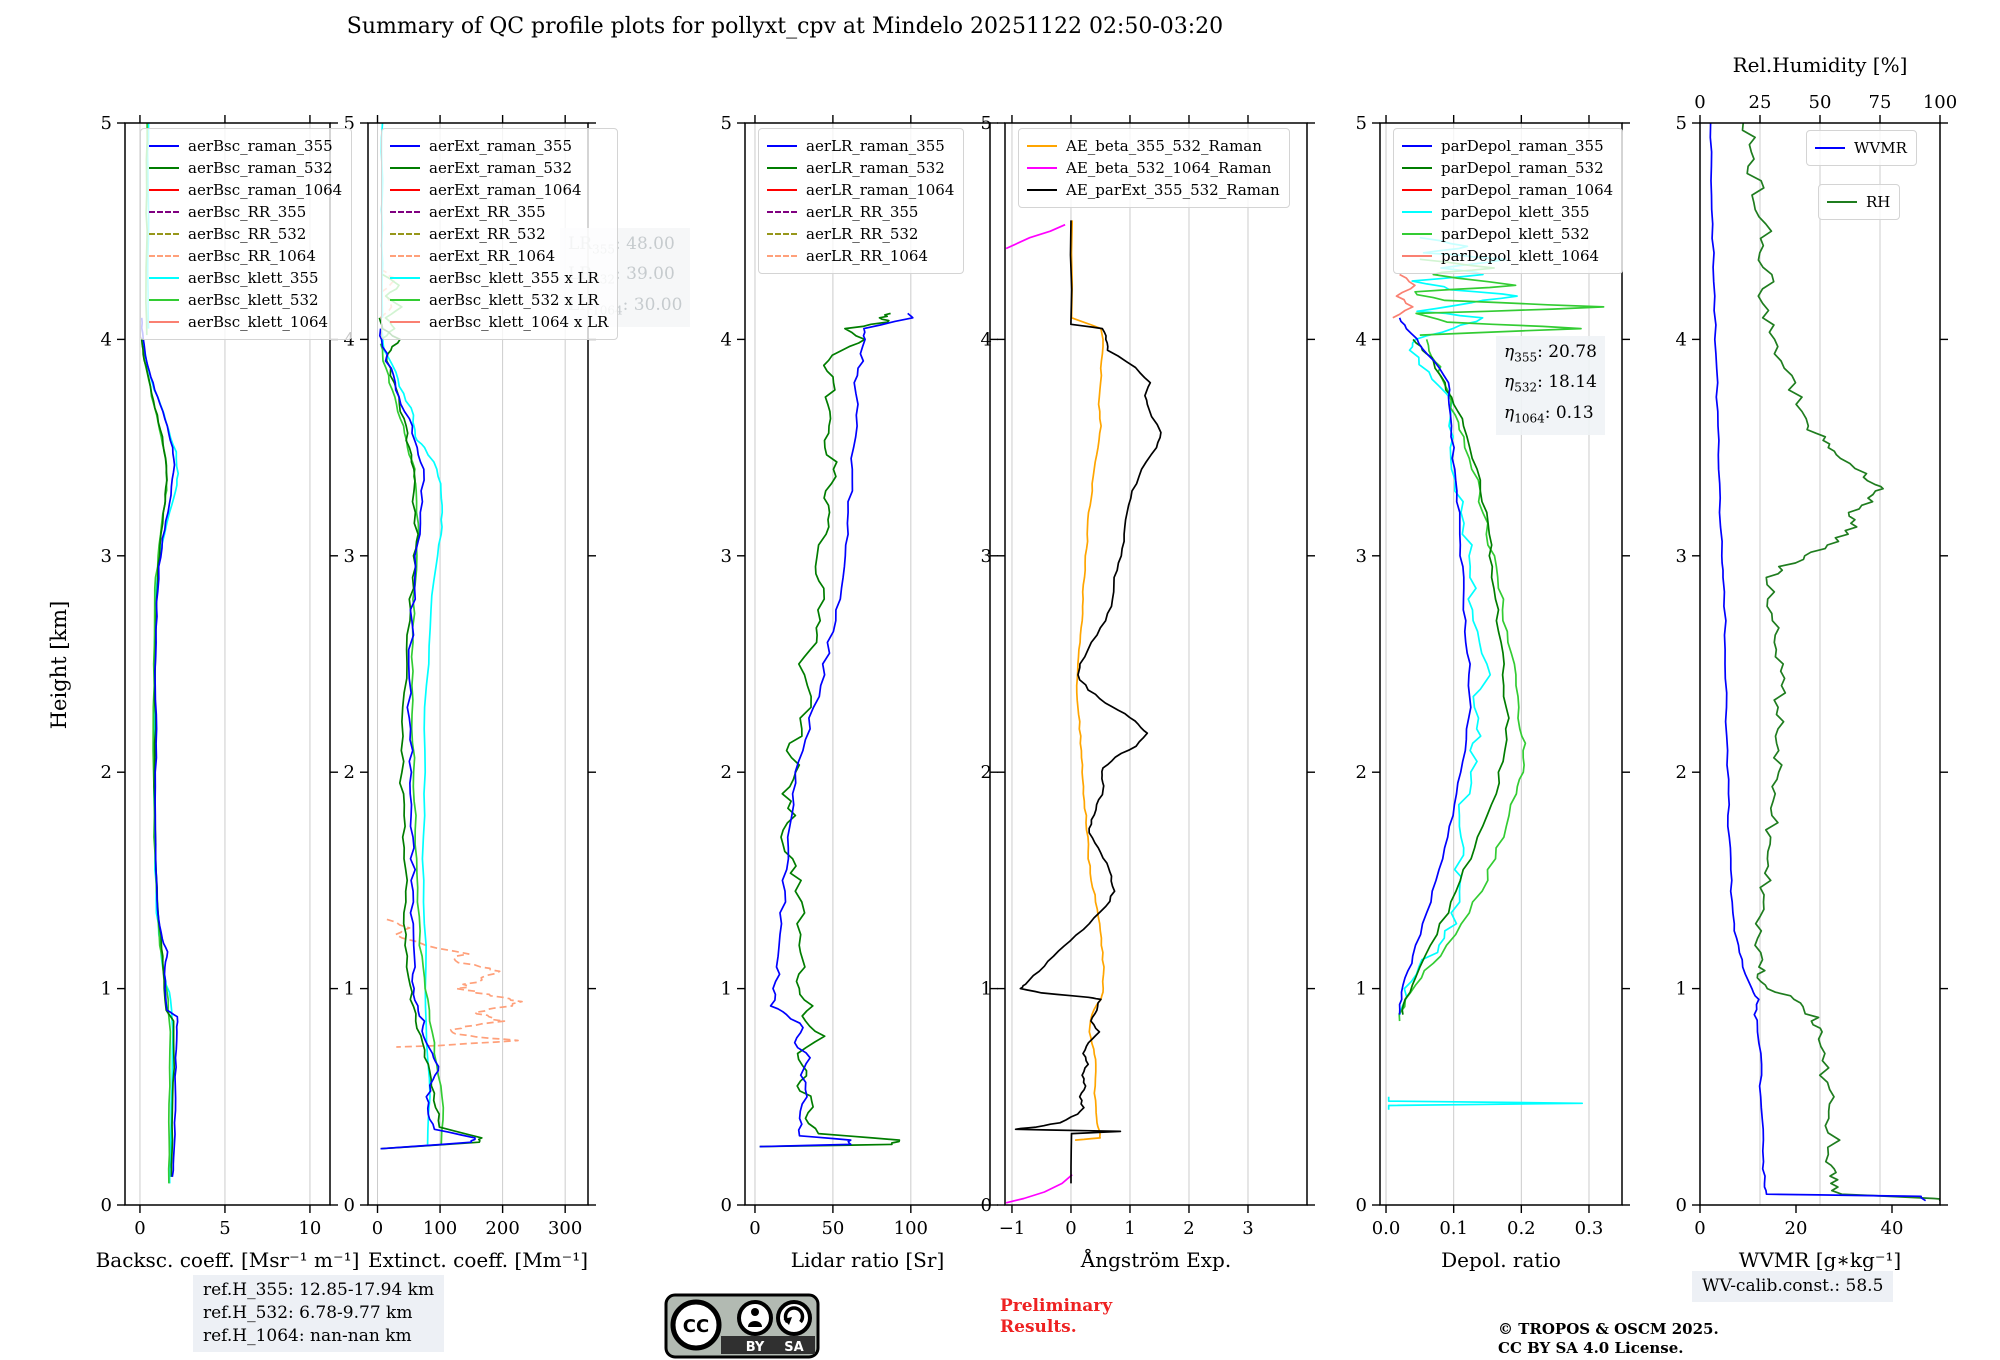 The width and height of the screenshot is (2000, 1360). Describe the element at coordinates (224, 1228) in the screenshot. I see `xtick-backscatter-1: 5` at that location.